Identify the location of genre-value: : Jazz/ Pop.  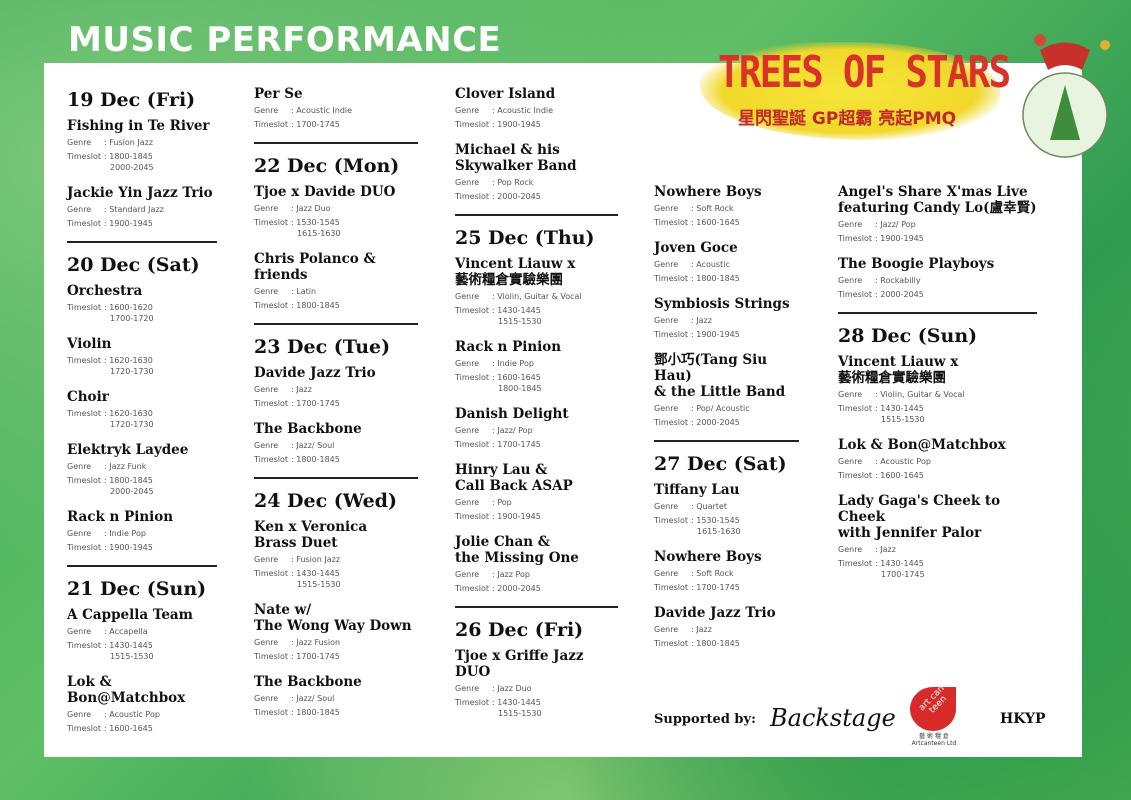
(512, 430).